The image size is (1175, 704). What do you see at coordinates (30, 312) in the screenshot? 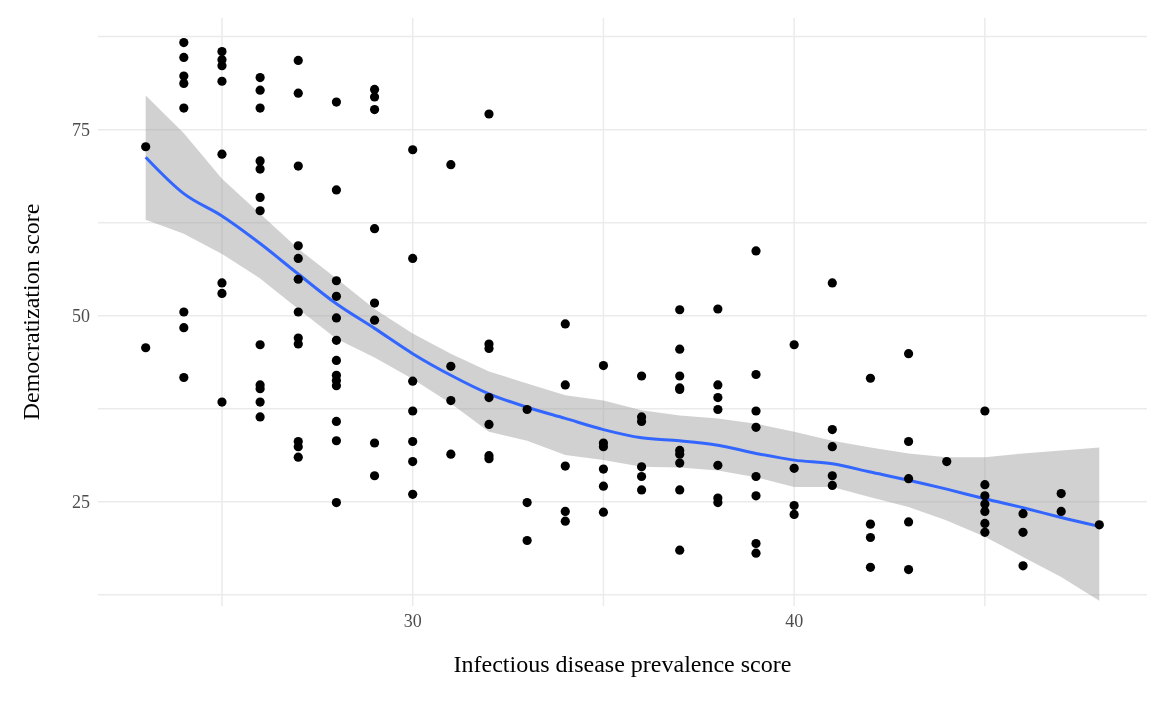
I see `y-axis-title: Democratization score` at bounding box center [30, 312].